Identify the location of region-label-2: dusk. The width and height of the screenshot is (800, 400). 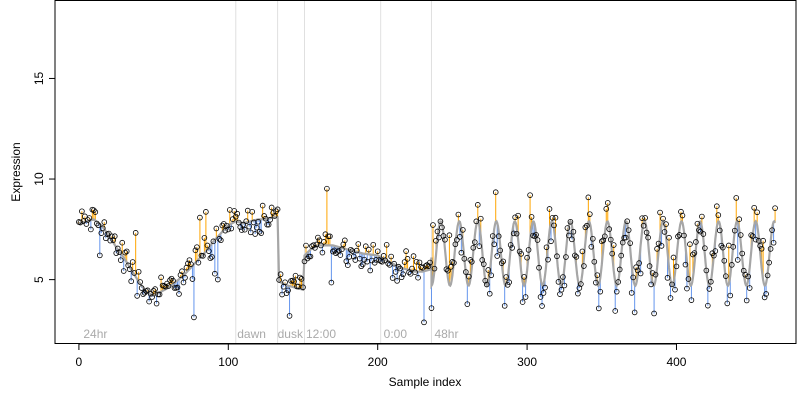
(291, 334).